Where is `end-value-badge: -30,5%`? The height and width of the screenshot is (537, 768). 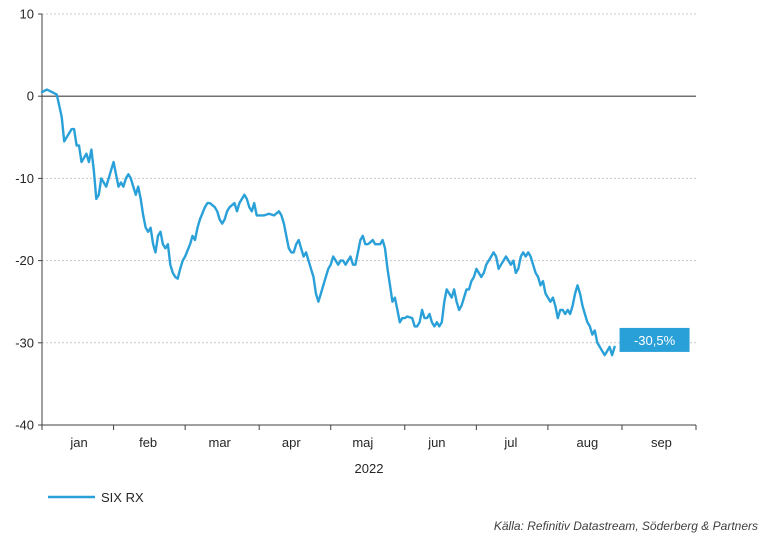
end-value-badge: -30,5% is located at coordinates (654, 339).